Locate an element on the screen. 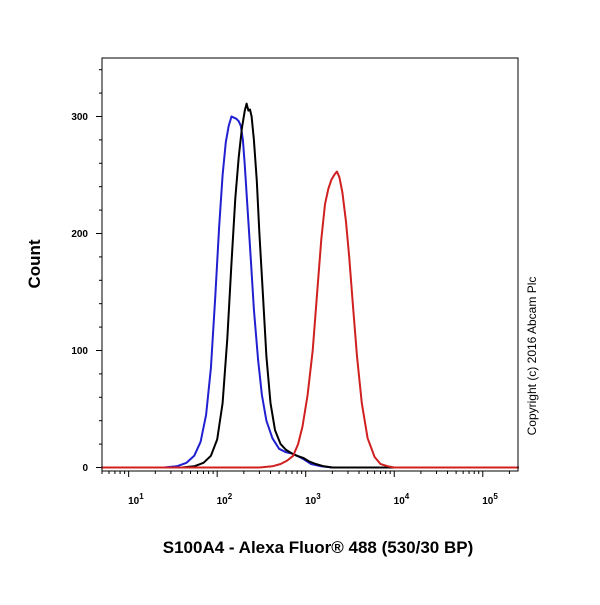  y-tick-label: 100 is located at coordinates (79, 351).